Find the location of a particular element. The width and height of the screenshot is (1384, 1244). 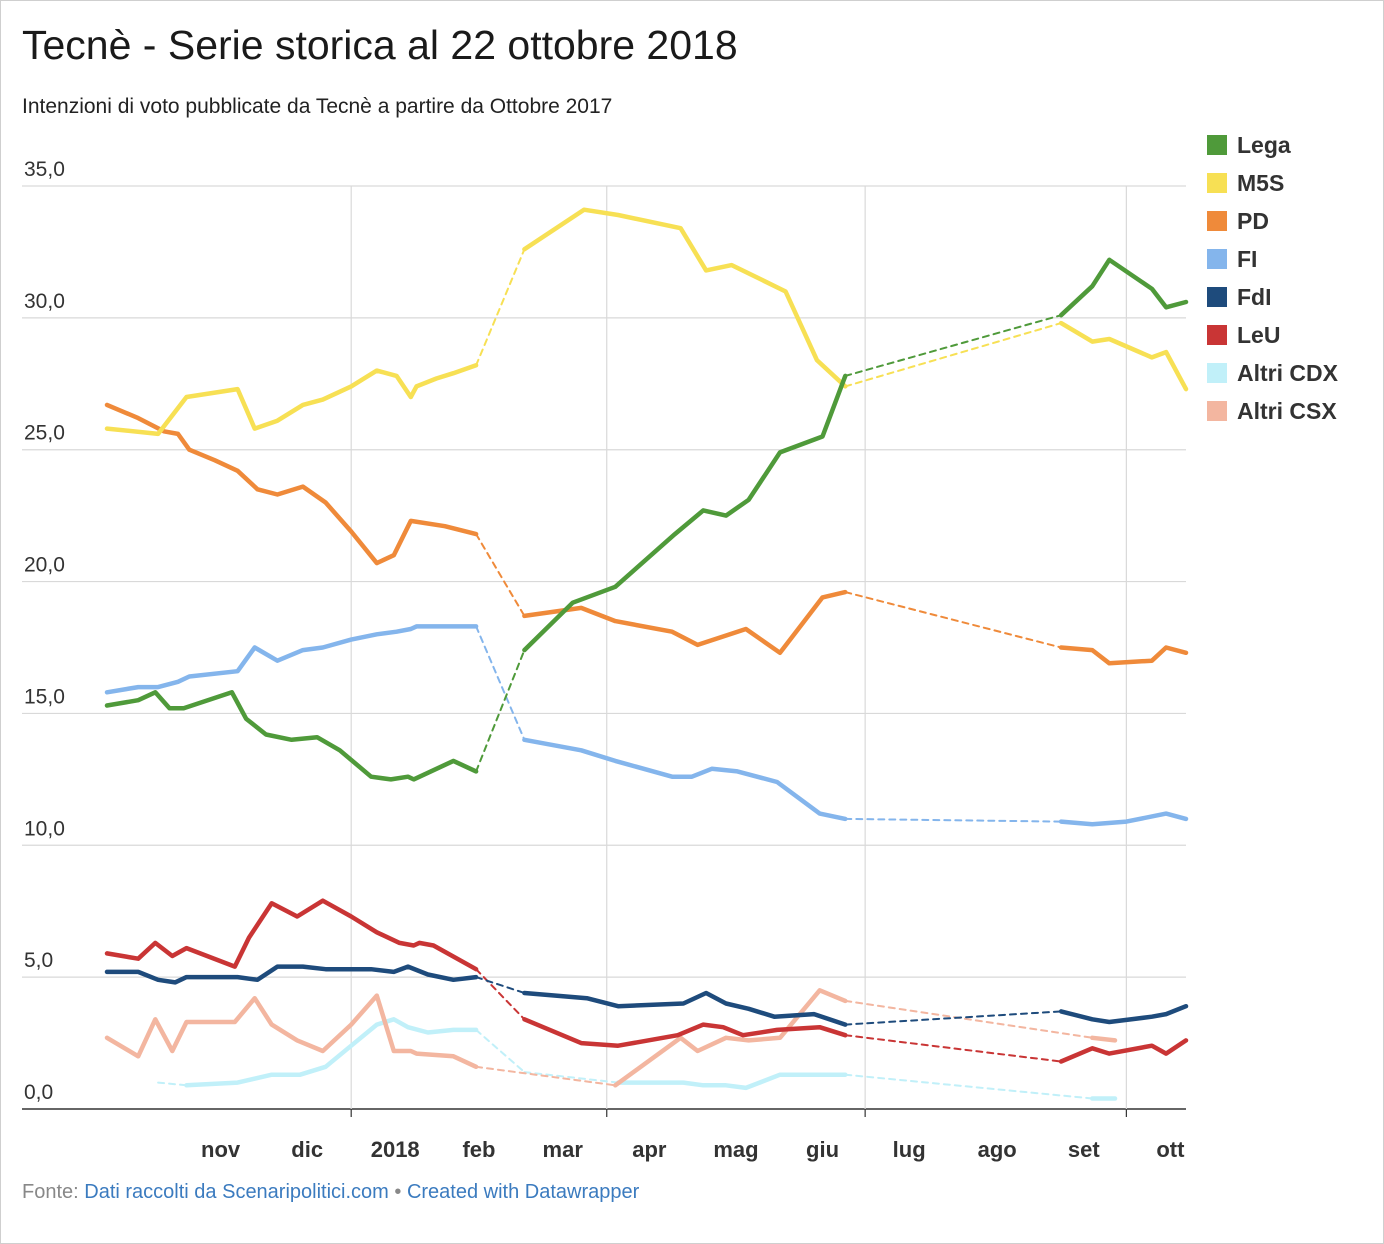

x-tick-label: mag is located at coordinates (735, 1149).